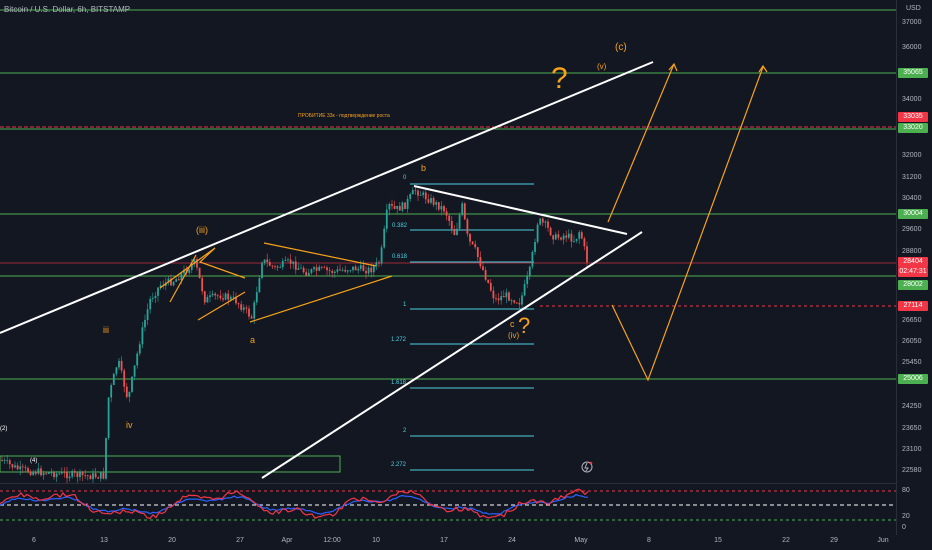 The width and height of the screenshot is (932, 550). What do you see at coordinates (524, 325) in the screenshot?
I see `question-mark-small: ?` at bounding box center [524, 325].